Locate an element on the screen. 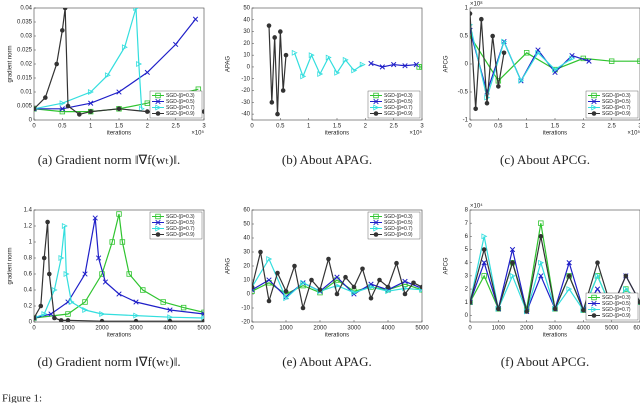 This screenshot has height=403, width=640. y-tick-label: 0.005 is located at coordinates (25, 107).